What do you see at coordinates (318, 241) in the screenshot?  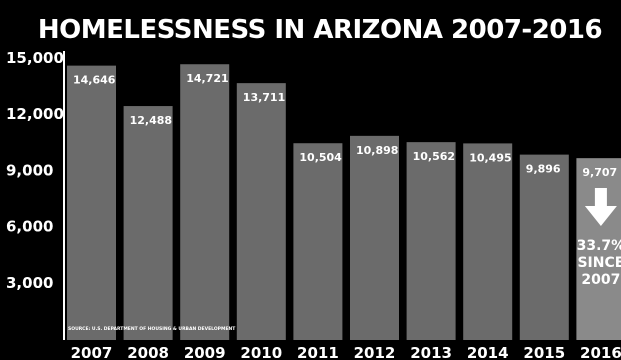 I see `bar-2011` at bounding box center [318, 241].